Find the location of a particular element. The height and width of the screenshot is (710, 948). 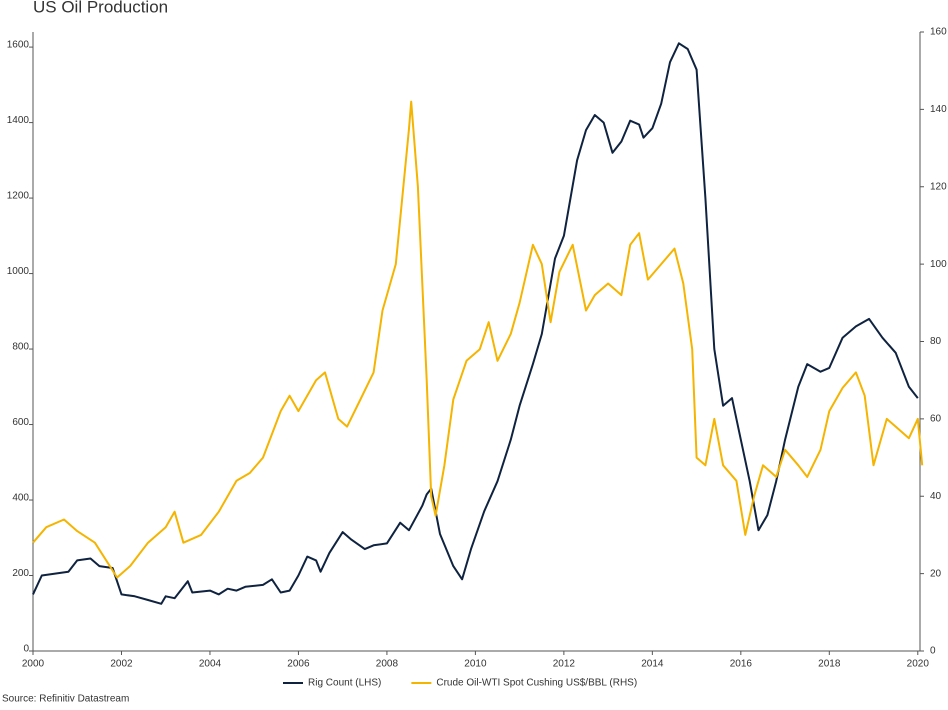

y2-tick-label: 160 is located at coordinates (938, 32).